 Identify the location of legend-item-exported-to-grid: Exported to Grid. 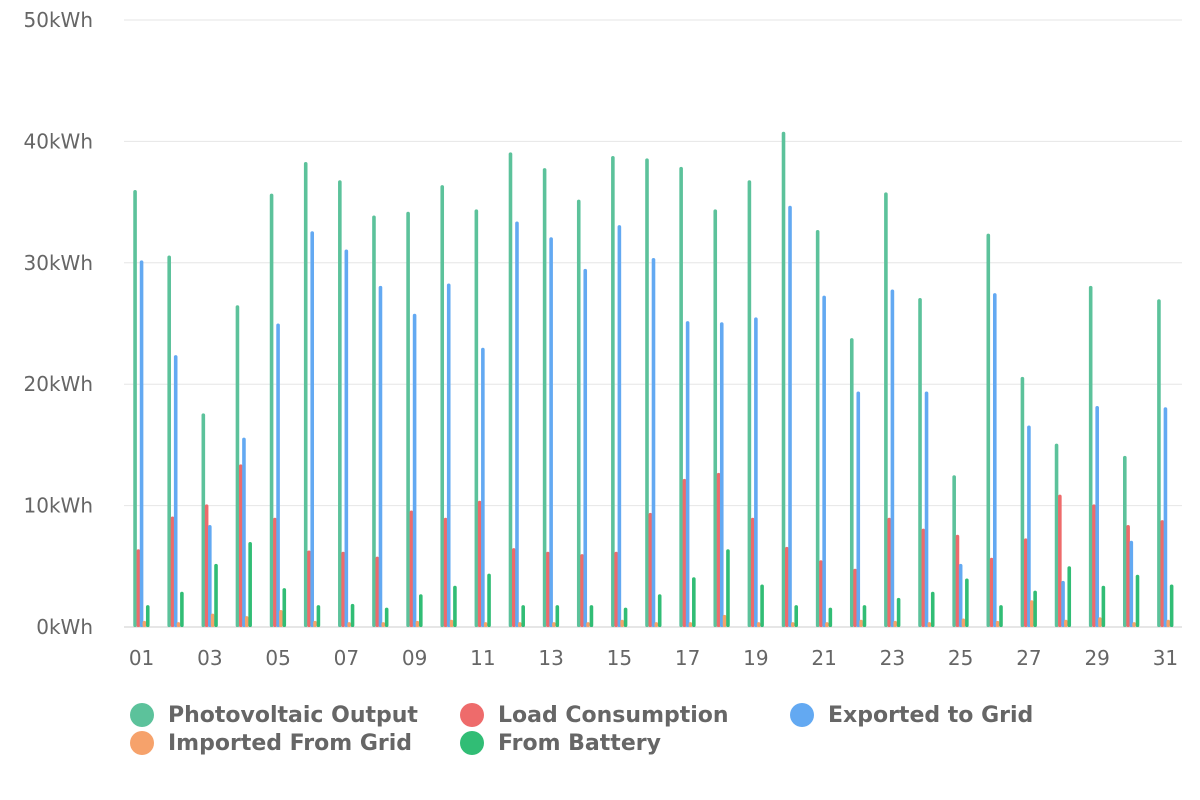
(955, 715).